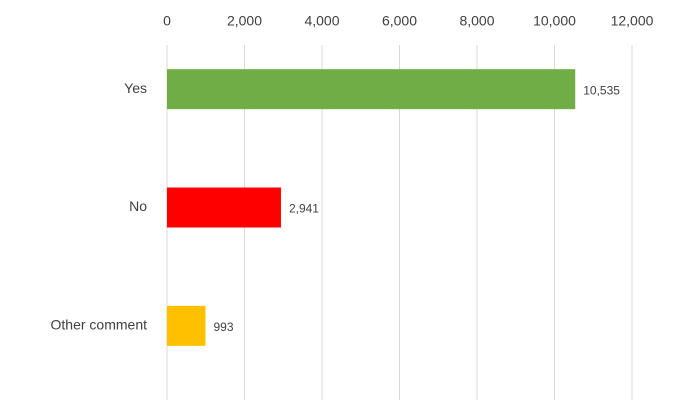 The height and width of the screenshot is (420, 680). I want to click on data-label: 993, so click(223, 327).